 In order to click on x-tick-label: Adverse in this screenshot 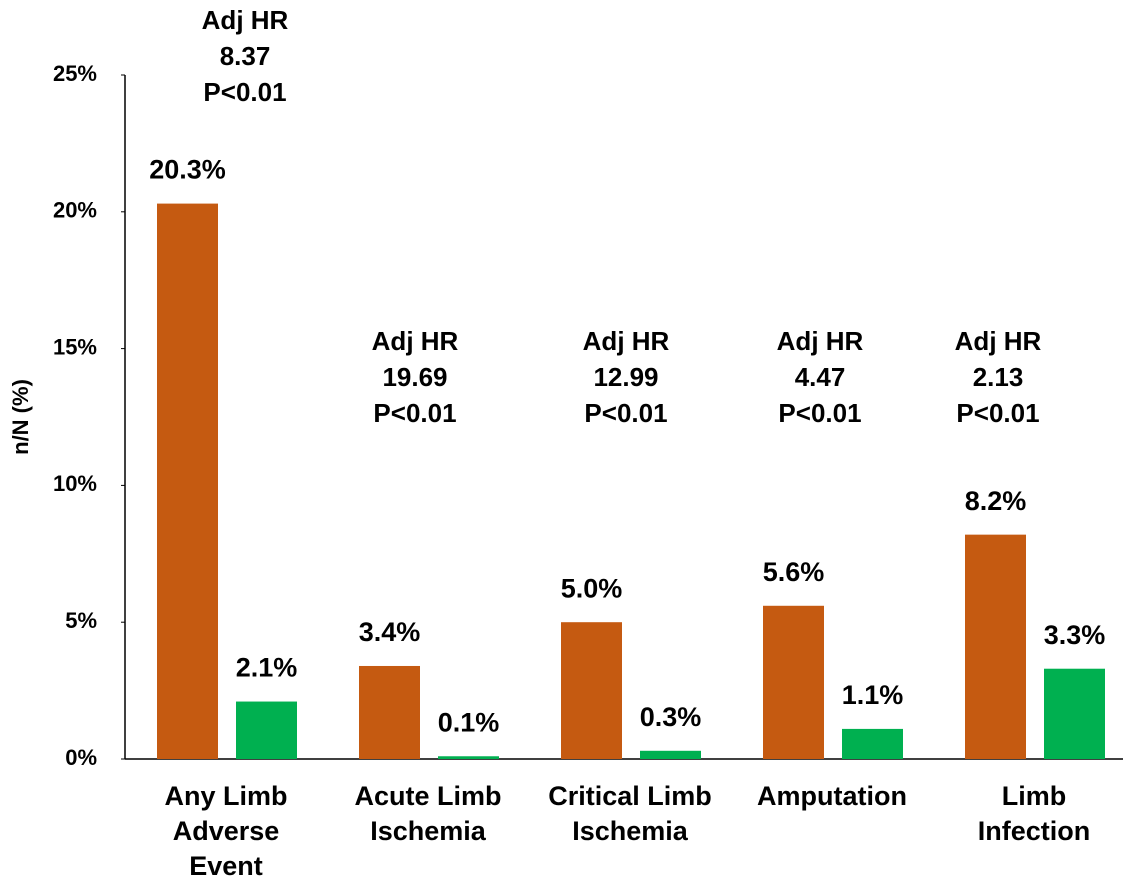, I will do `click(226, 831)`.